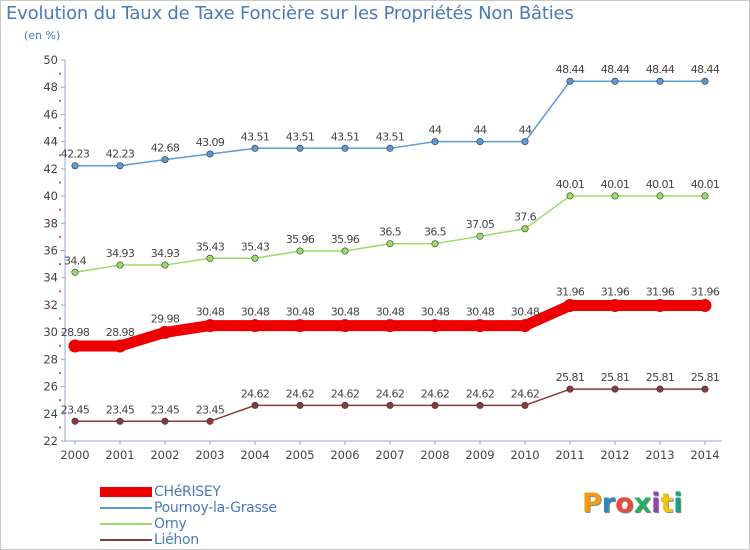 The height and width of the screenshot is (550, 750). I want to click on data-label-cherisey: 29.98, so click(165, 318).